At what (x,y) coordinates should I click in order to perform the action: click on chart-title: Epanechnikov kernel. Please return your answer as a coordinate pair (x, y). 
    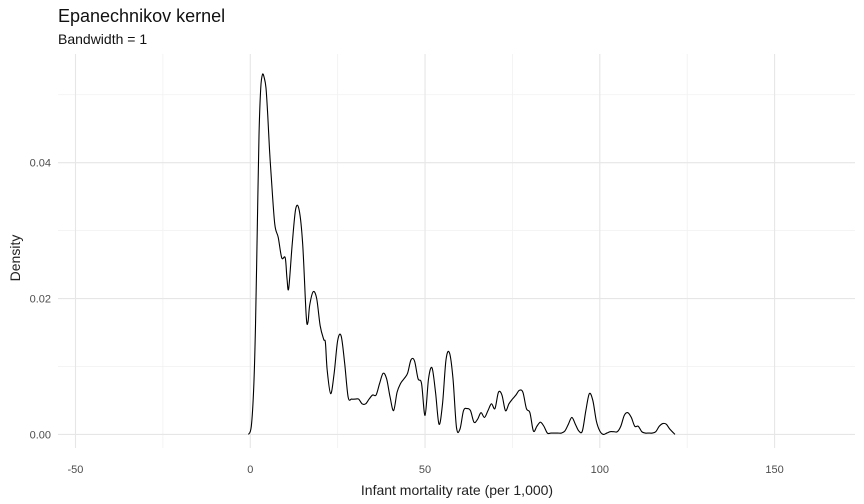
    Looking at the image, I should click on (142, 16).